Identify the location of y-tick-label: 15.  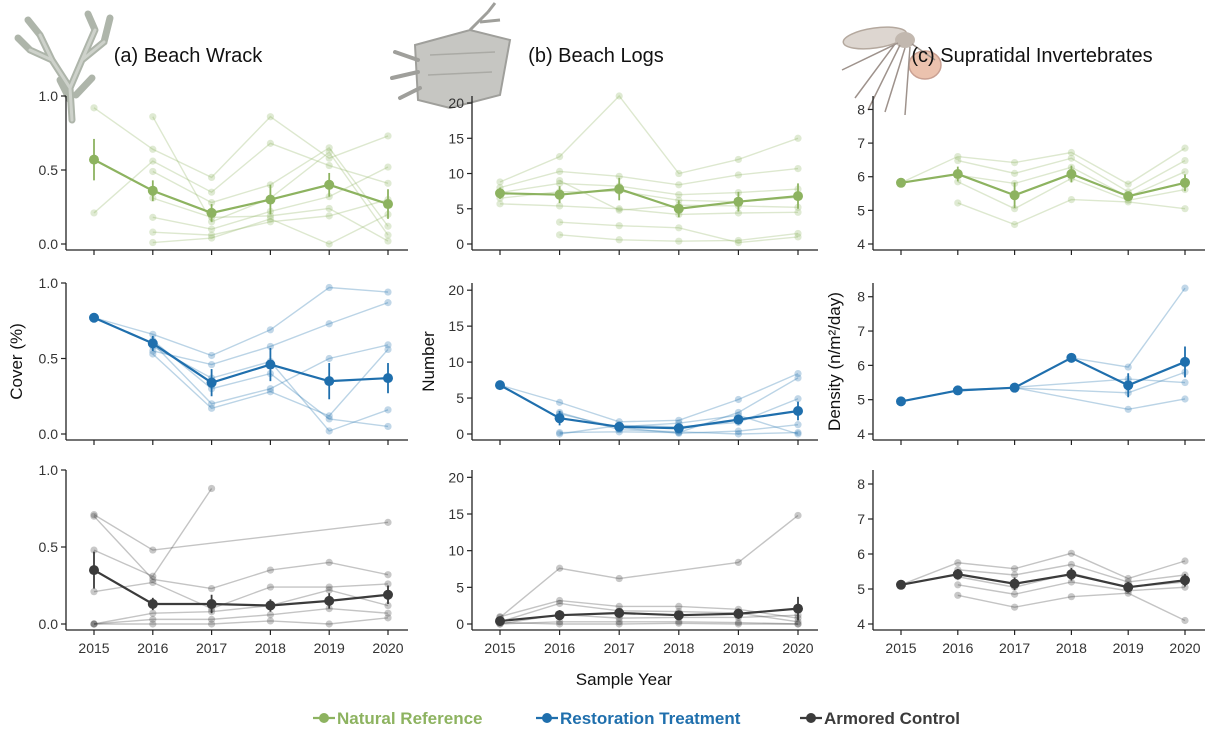
(456, 326).